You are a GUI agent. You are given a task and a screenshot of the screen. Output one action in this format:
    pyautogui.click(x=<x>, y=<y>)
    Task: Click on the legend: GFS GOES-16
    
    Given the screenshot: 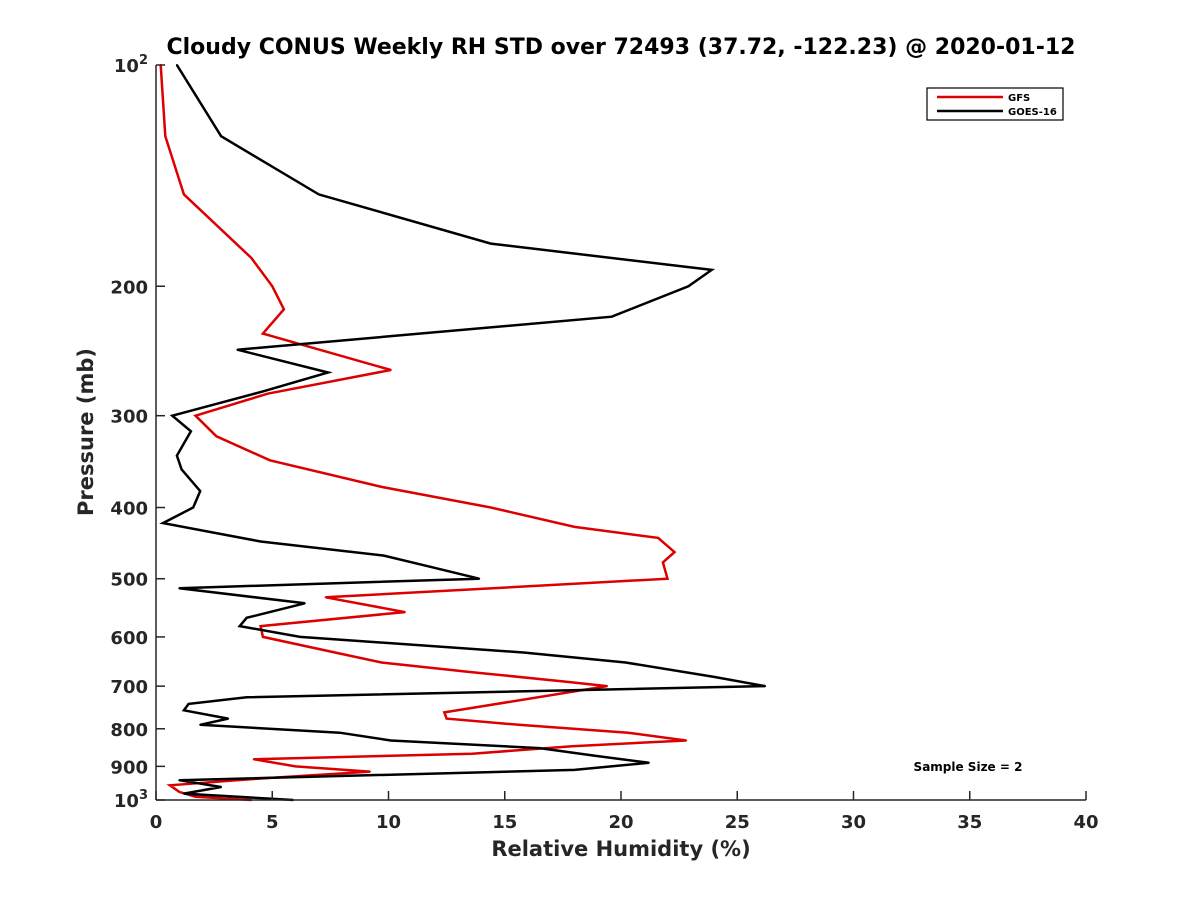 What is the action you would take?
    pyautogui.click(x=995, y=104)
    